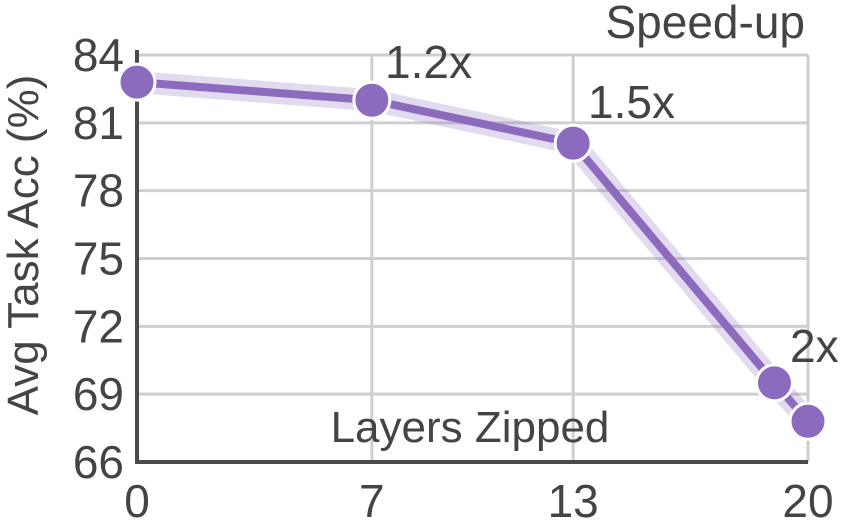 This screenshot has width=845, height=524. What do you see at coordinates (137, 499) in the screenshot?
I see `x-tick-label: 0` at bounding box center [137, 499].